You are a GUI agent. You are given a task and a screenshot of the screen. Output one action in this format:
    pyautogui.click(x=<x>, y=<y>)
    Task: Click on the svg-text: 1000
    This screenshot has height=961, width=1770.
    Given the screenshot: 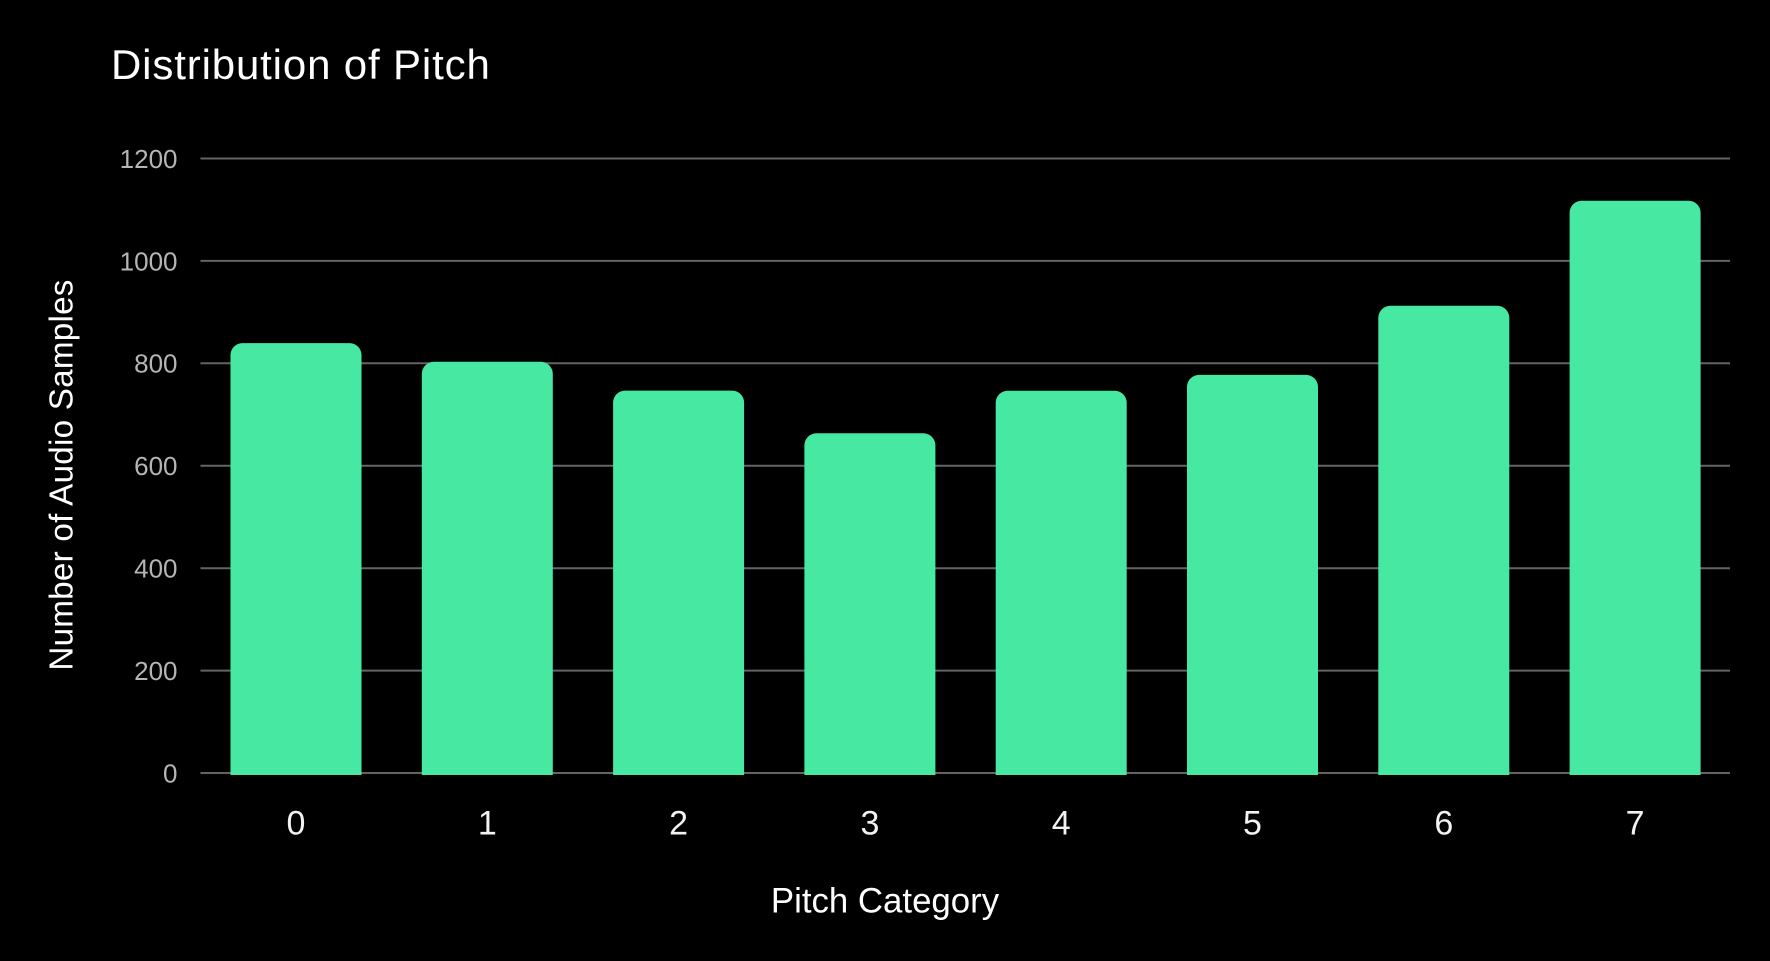 What is the action you would take?
    pyautogui.click(x=149, y=261)
    